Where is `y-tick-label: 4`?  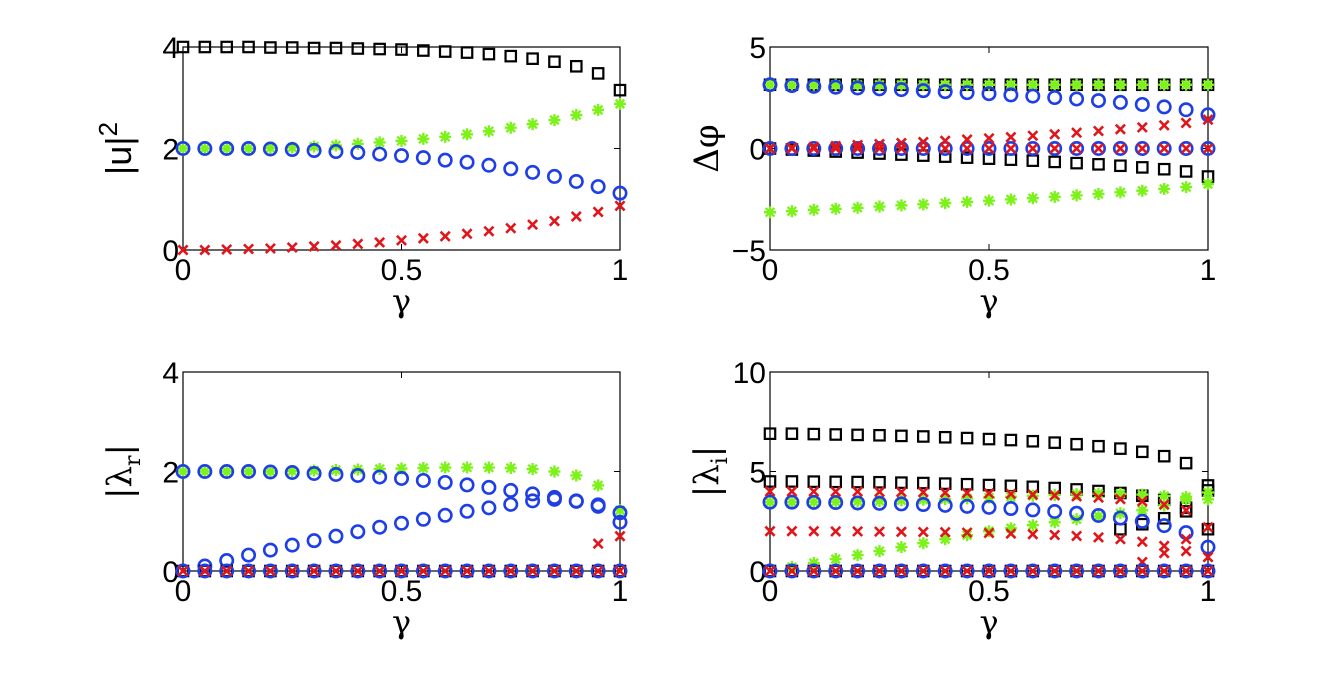
y-tick-label: 4 is located at coordinates (170, 373).